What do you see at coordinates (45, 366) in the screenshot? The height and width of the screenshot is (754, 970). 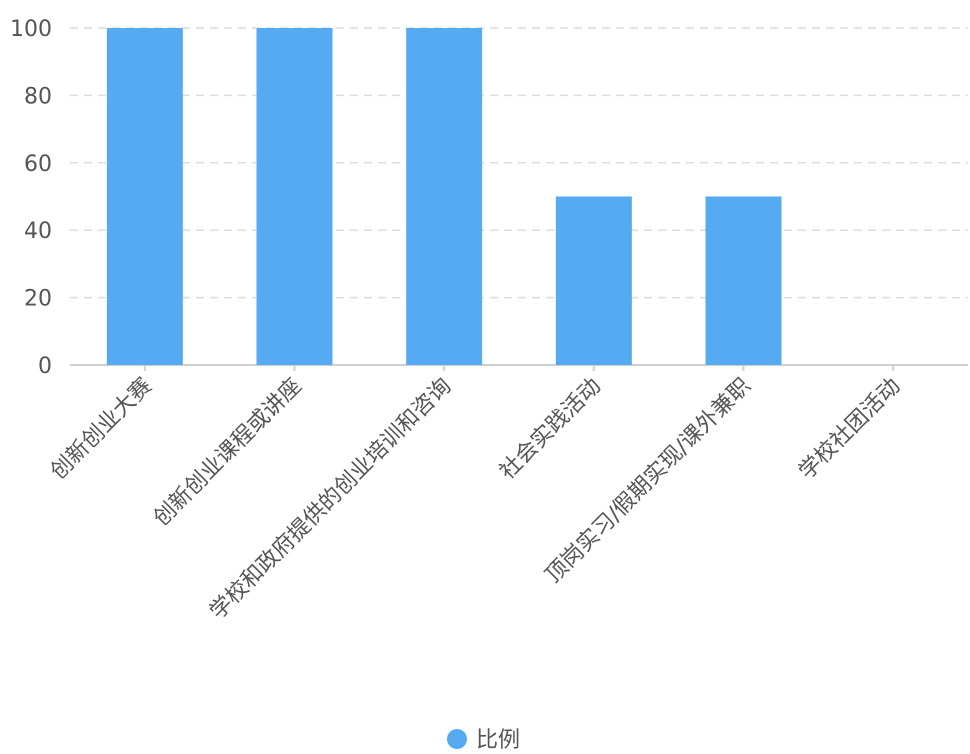 I see `y-tick-label: 0` at bounding box center [45, 366].